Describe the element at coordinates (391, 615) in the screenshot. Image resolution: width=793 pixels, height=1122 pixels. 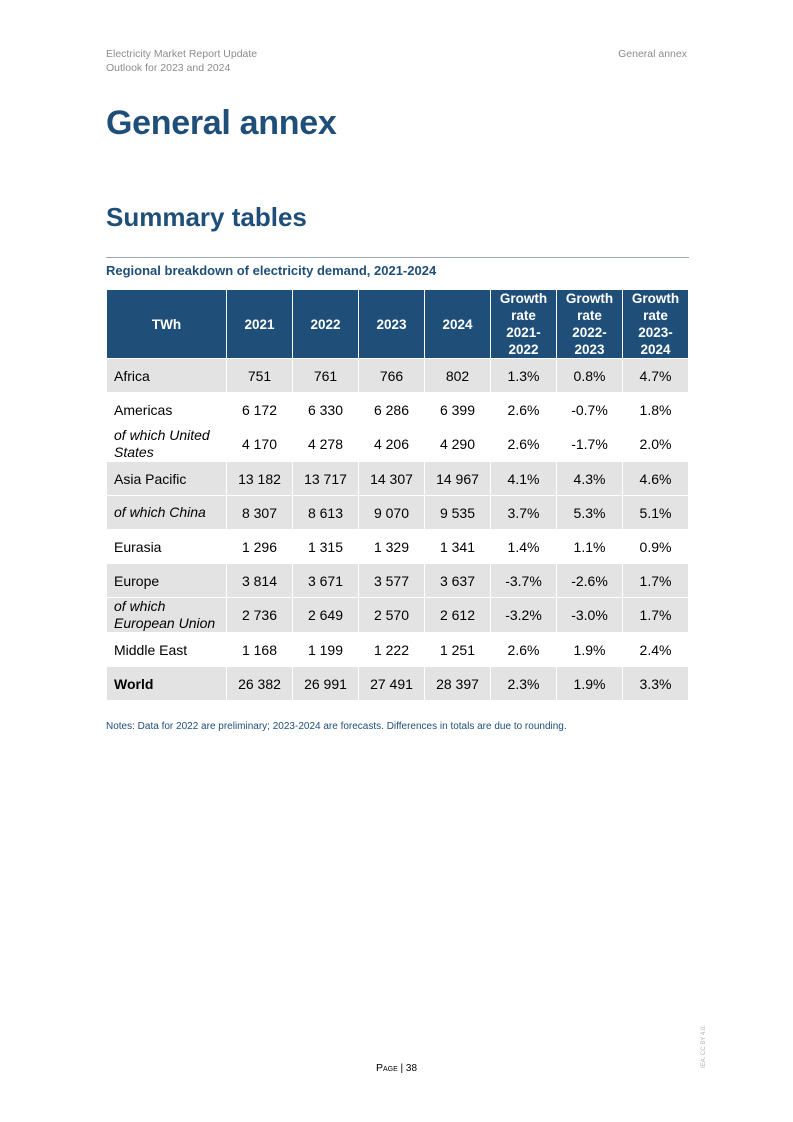
I see `table-cell: 2 570` at that location.